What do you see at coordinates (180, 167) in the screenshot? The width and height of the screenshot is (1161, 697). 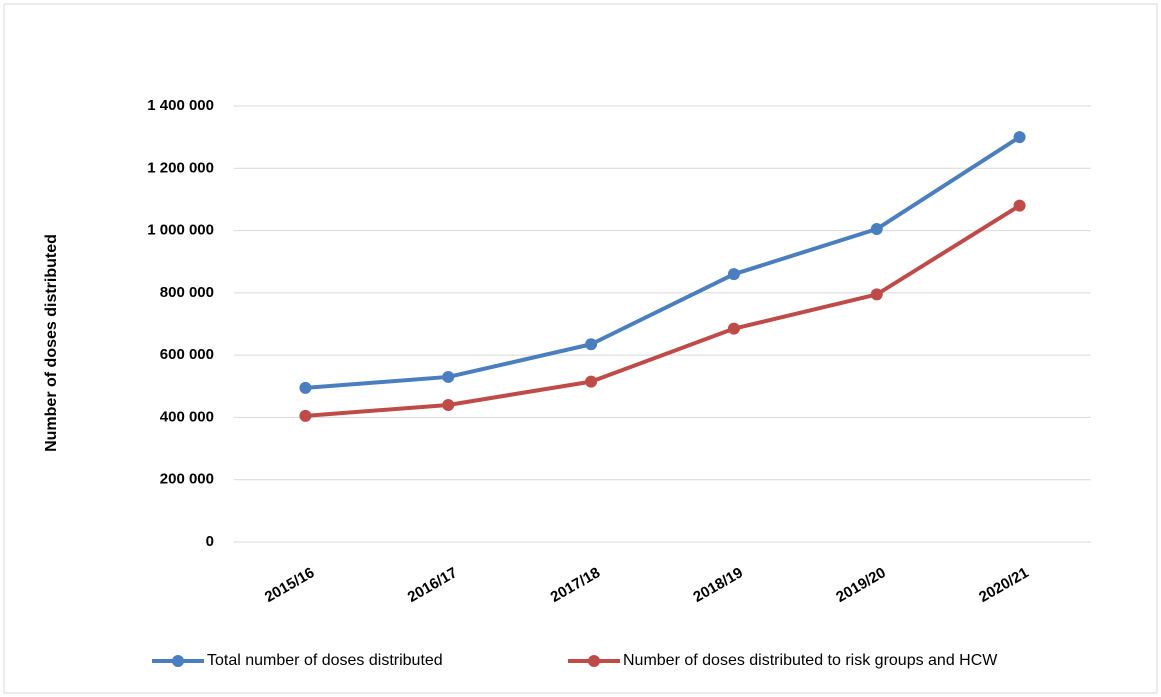 I see `y-tick-label: 1 200 000` at bounding box center [180, 167].